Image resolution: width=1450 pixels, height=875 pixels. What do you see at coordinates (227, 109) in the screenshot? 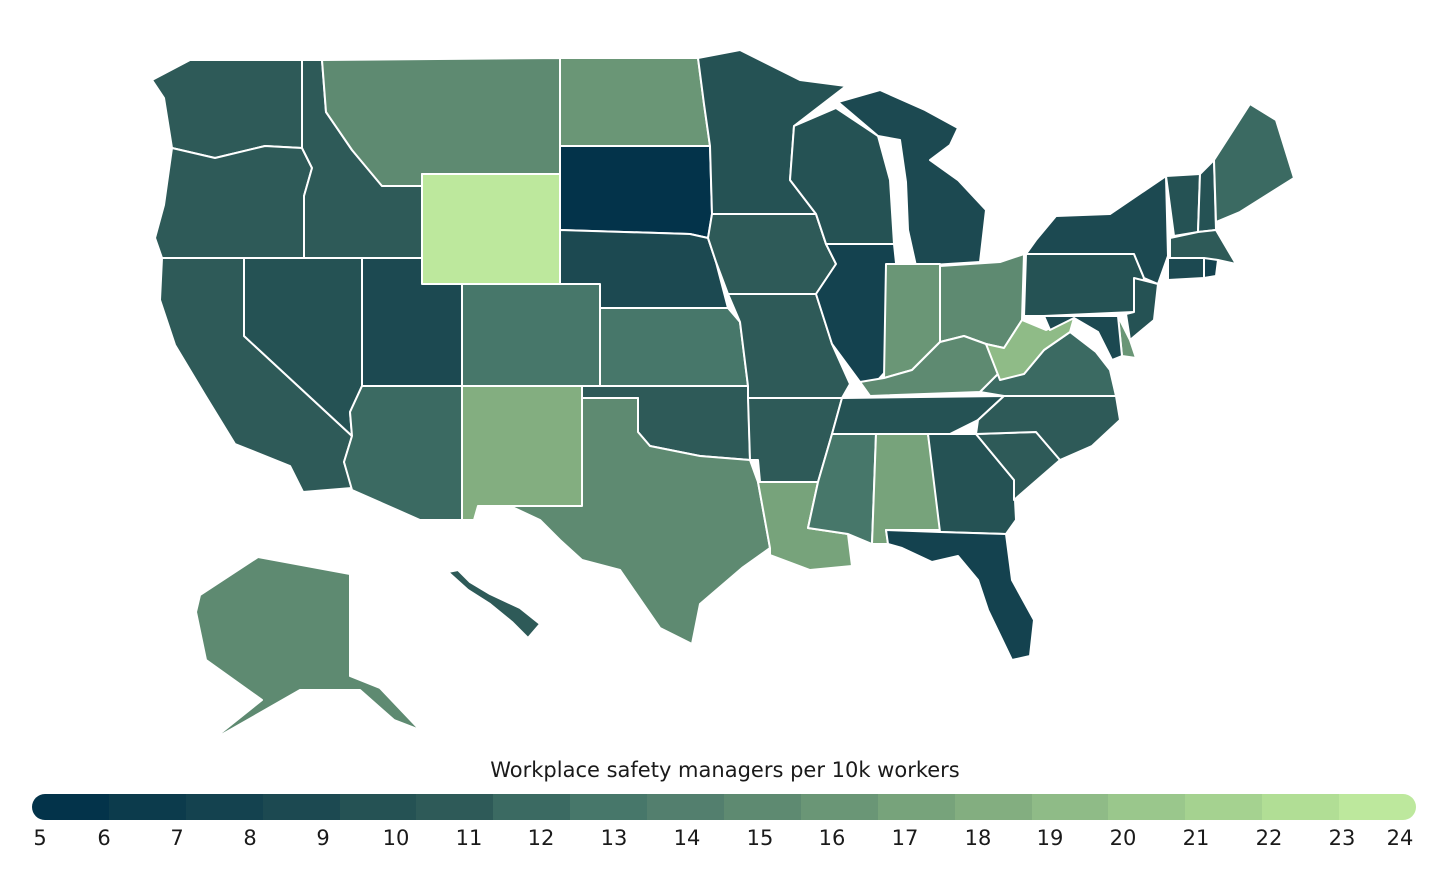
I see `state-wa` at bounding box center [227, 109].